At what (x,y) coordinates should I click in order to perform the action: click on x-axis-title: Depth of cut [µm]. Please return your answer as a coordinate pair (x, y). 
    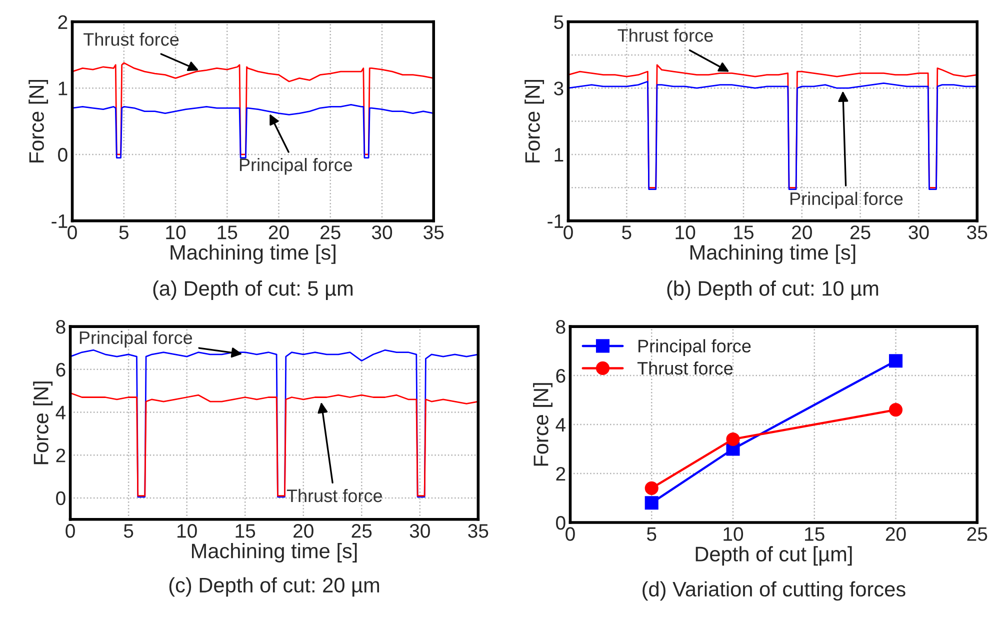
    Looking at the image, I should click on (774, 556).